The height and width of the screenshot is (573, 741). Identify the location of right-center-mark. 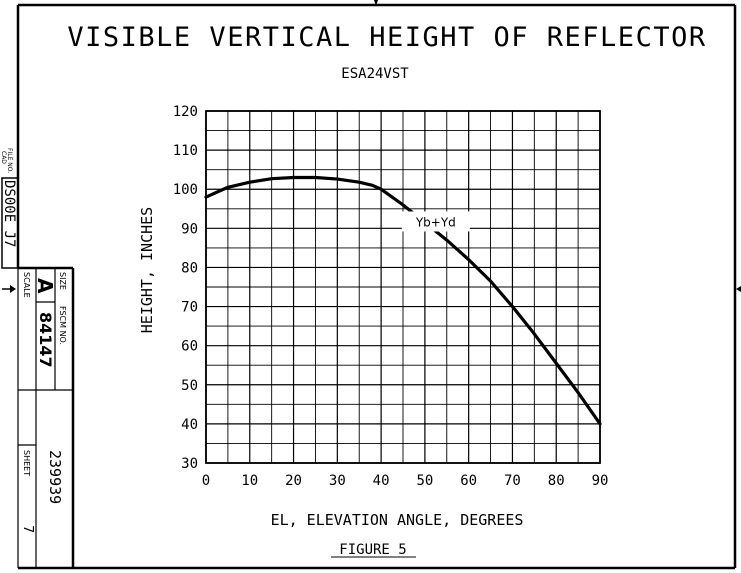
(738, 289).